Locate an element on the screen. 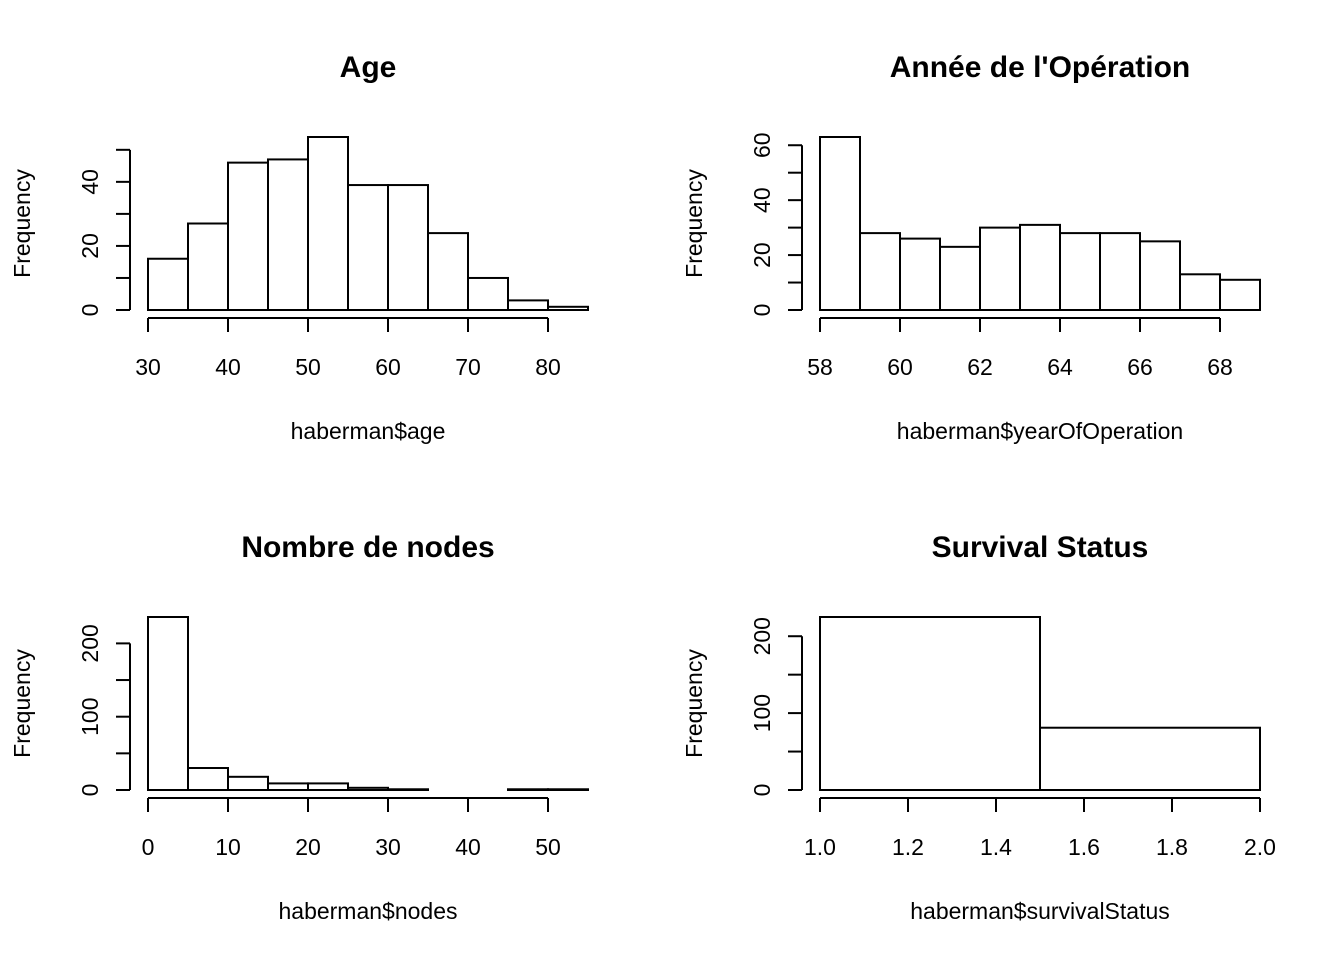  x-tick-label: 20 is located at coordinates (308, 847).